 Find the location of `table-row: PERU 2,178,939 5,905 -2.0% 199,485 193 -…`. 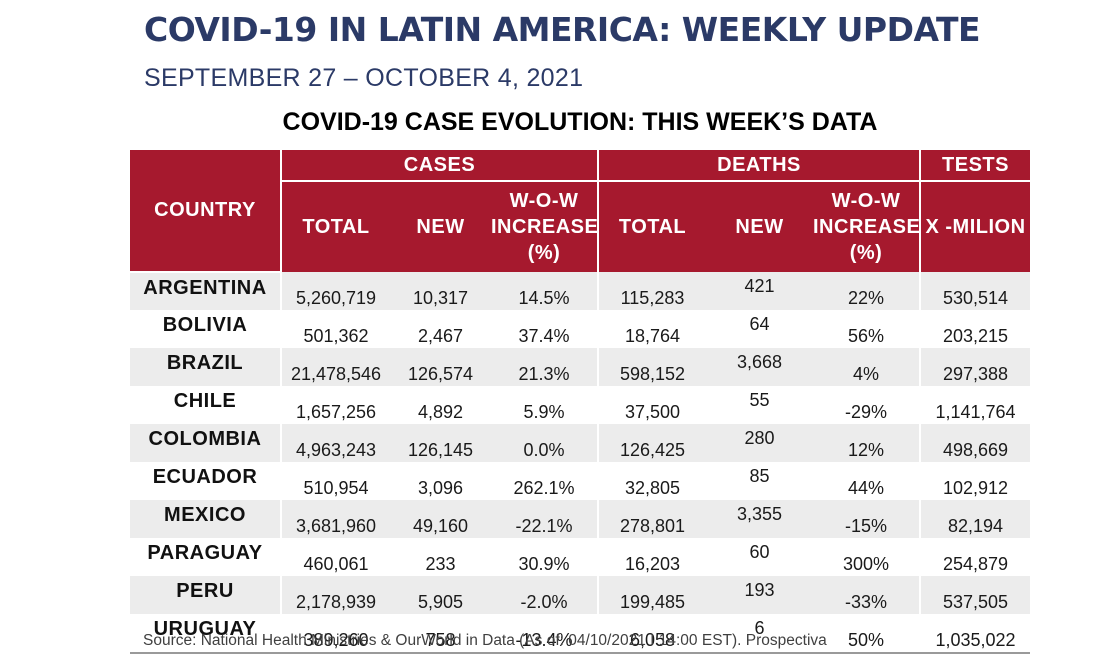

table-row: PERU 2,178,939 5,905 -2.0% 199,485 193 -… is located at coordinates (580, 595).